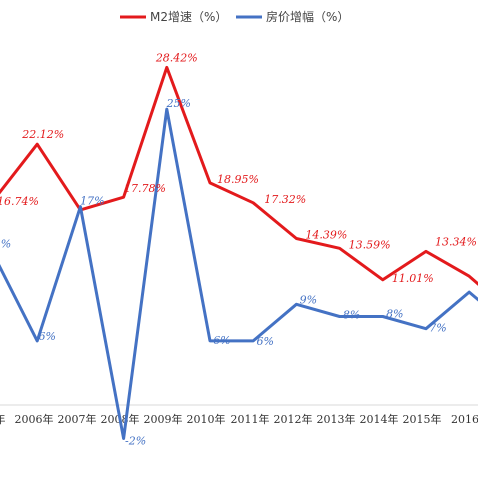  I want to click on x-tick-label: 2014年, so click(379, 419).